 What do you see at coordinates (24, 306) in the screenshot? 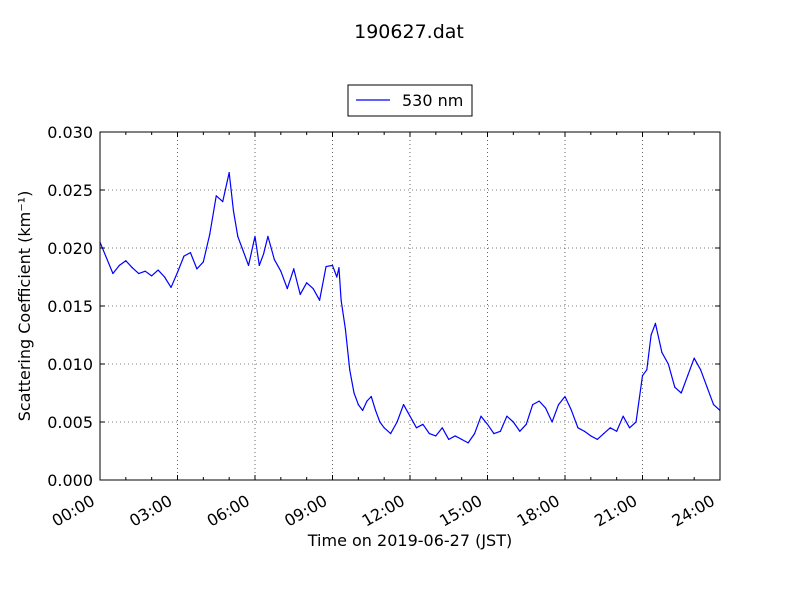
I see `y-axis-title: Scattering Coefficient (km⁻¹)` at bounding box center [24, 306].